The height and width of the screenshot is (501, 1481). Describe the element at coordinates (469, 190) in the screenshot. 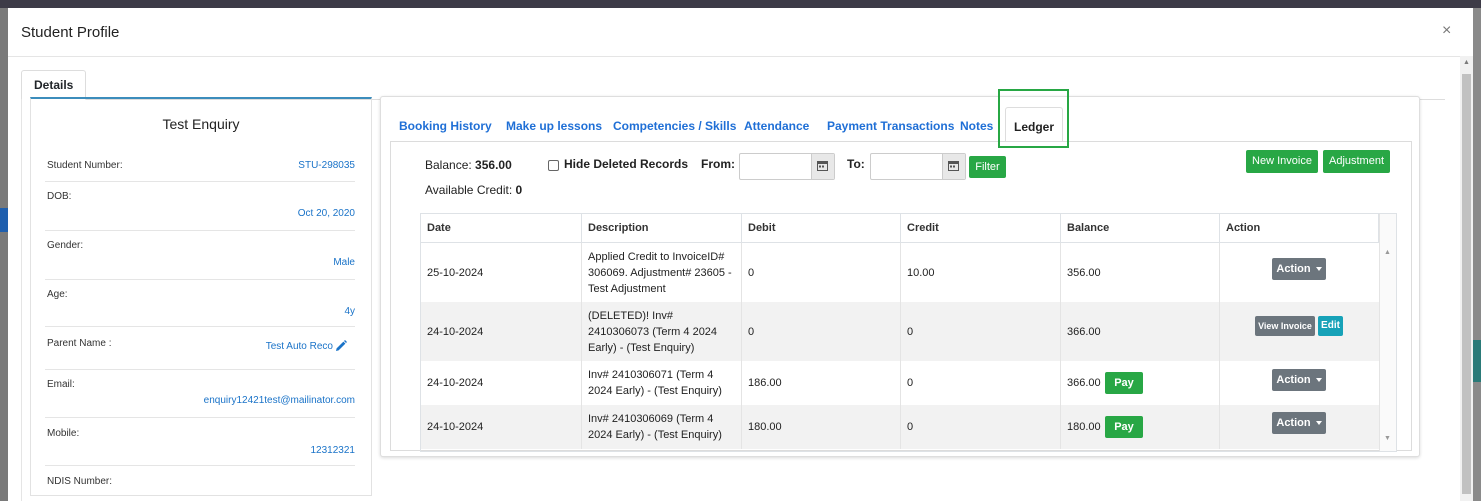

I see `credit-label: Available Credit:` at that location.